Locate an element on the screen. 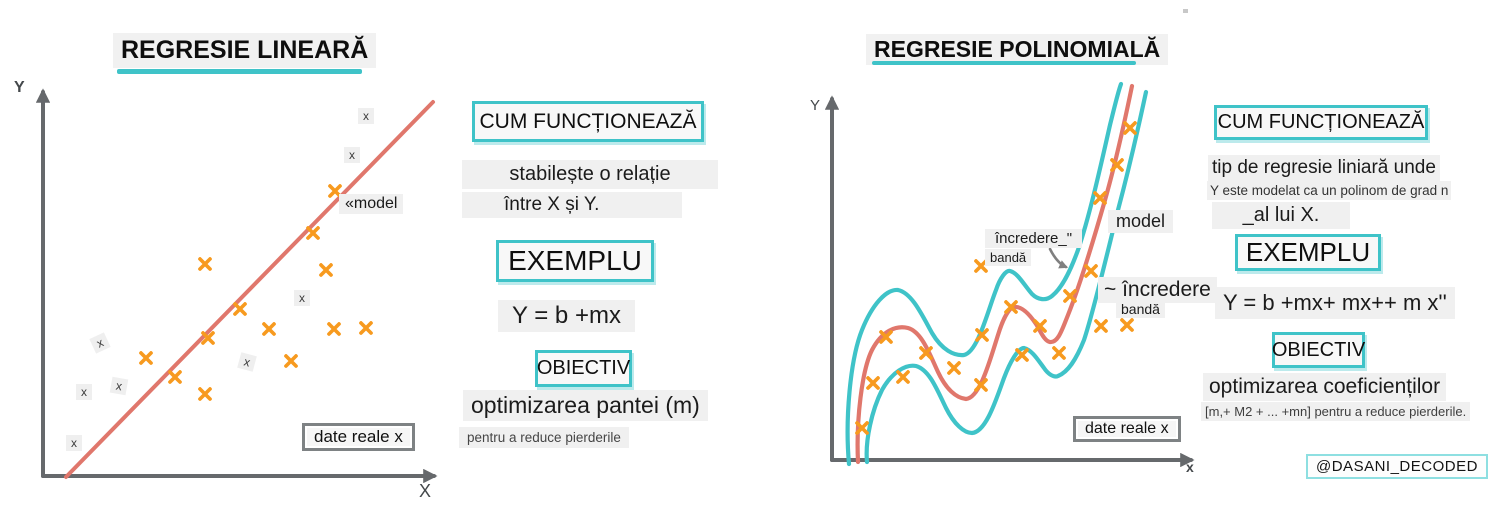 The height and width of the screenshot is (510, 1500). right-model-annotation: model is located at coordinates (1141, 221).